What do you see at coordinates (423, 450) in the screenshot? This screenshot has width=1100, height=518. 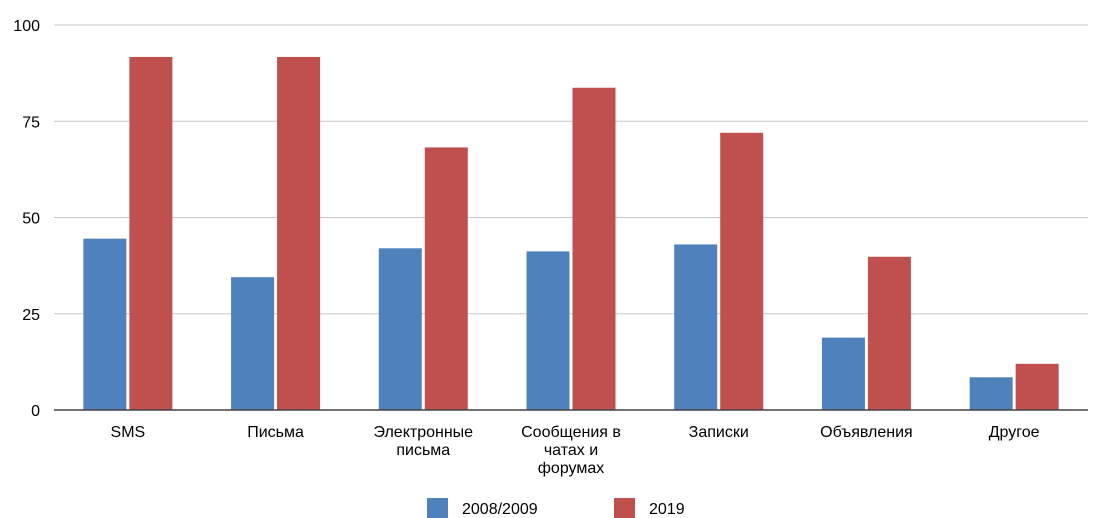 I see `x-category-label-line: письма` at bounding box center [423, 450].